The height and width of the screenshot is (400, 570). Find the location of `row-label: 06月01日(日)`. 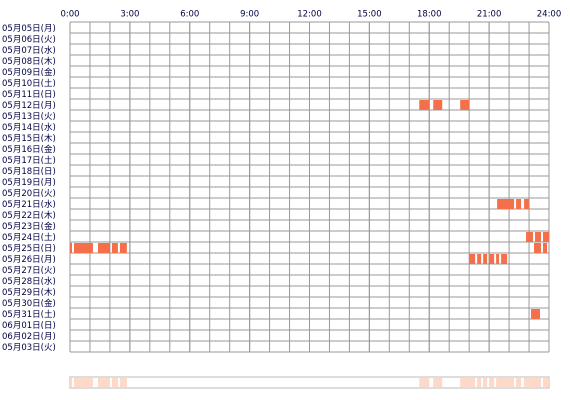

row-label: 06月01日(日) is located at coordinates (29, 326).